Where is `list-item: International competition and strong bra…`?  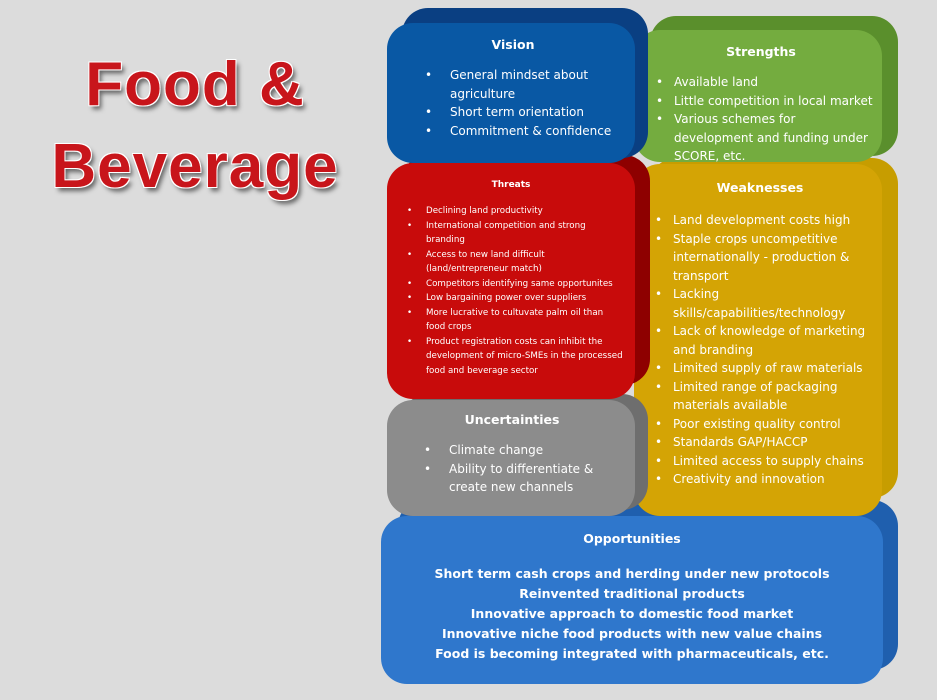 list-item: International competition and strong bra… is located at coordinates (511, 233).